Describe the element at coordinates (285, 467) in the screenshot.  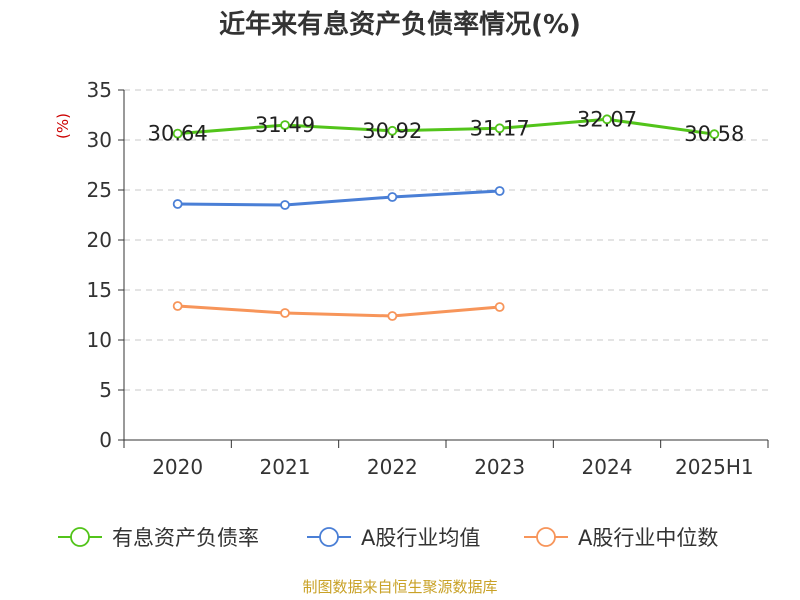
I see `x-tick-label: 2021` at that location.